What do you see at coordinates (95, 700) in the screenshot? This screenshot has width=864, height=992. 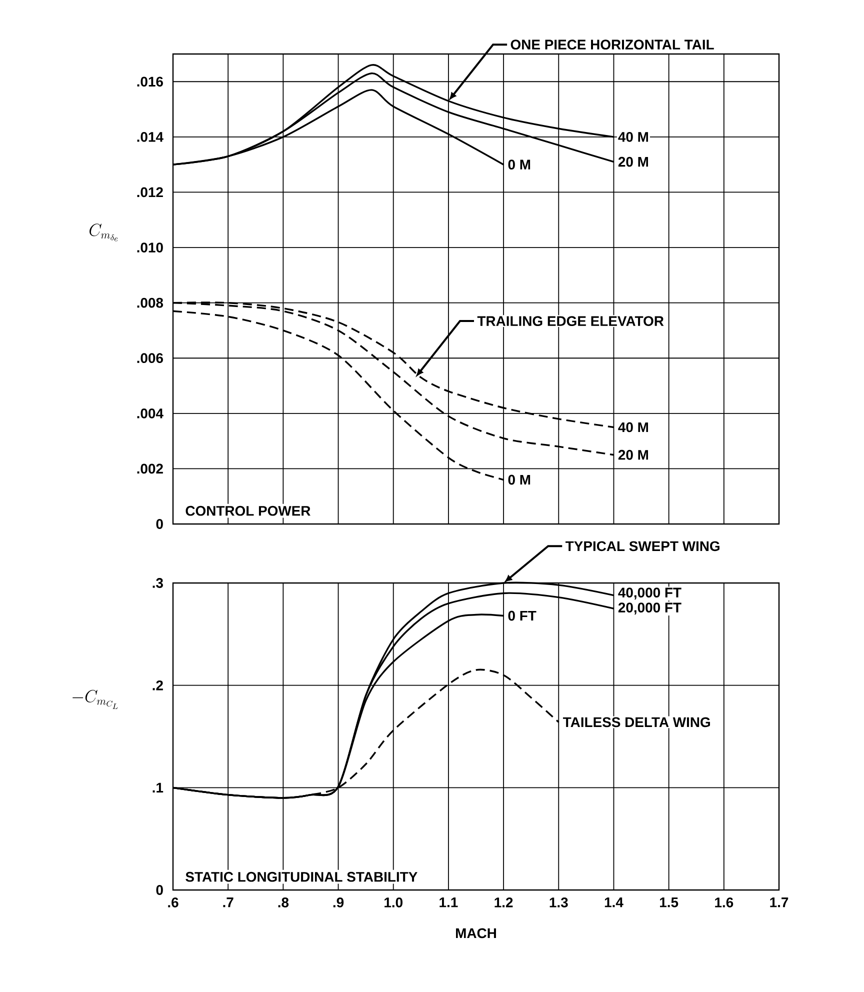 I see `y-axis-title: $-C_{m_{C_L}}$` at bounding box center [95, 700].